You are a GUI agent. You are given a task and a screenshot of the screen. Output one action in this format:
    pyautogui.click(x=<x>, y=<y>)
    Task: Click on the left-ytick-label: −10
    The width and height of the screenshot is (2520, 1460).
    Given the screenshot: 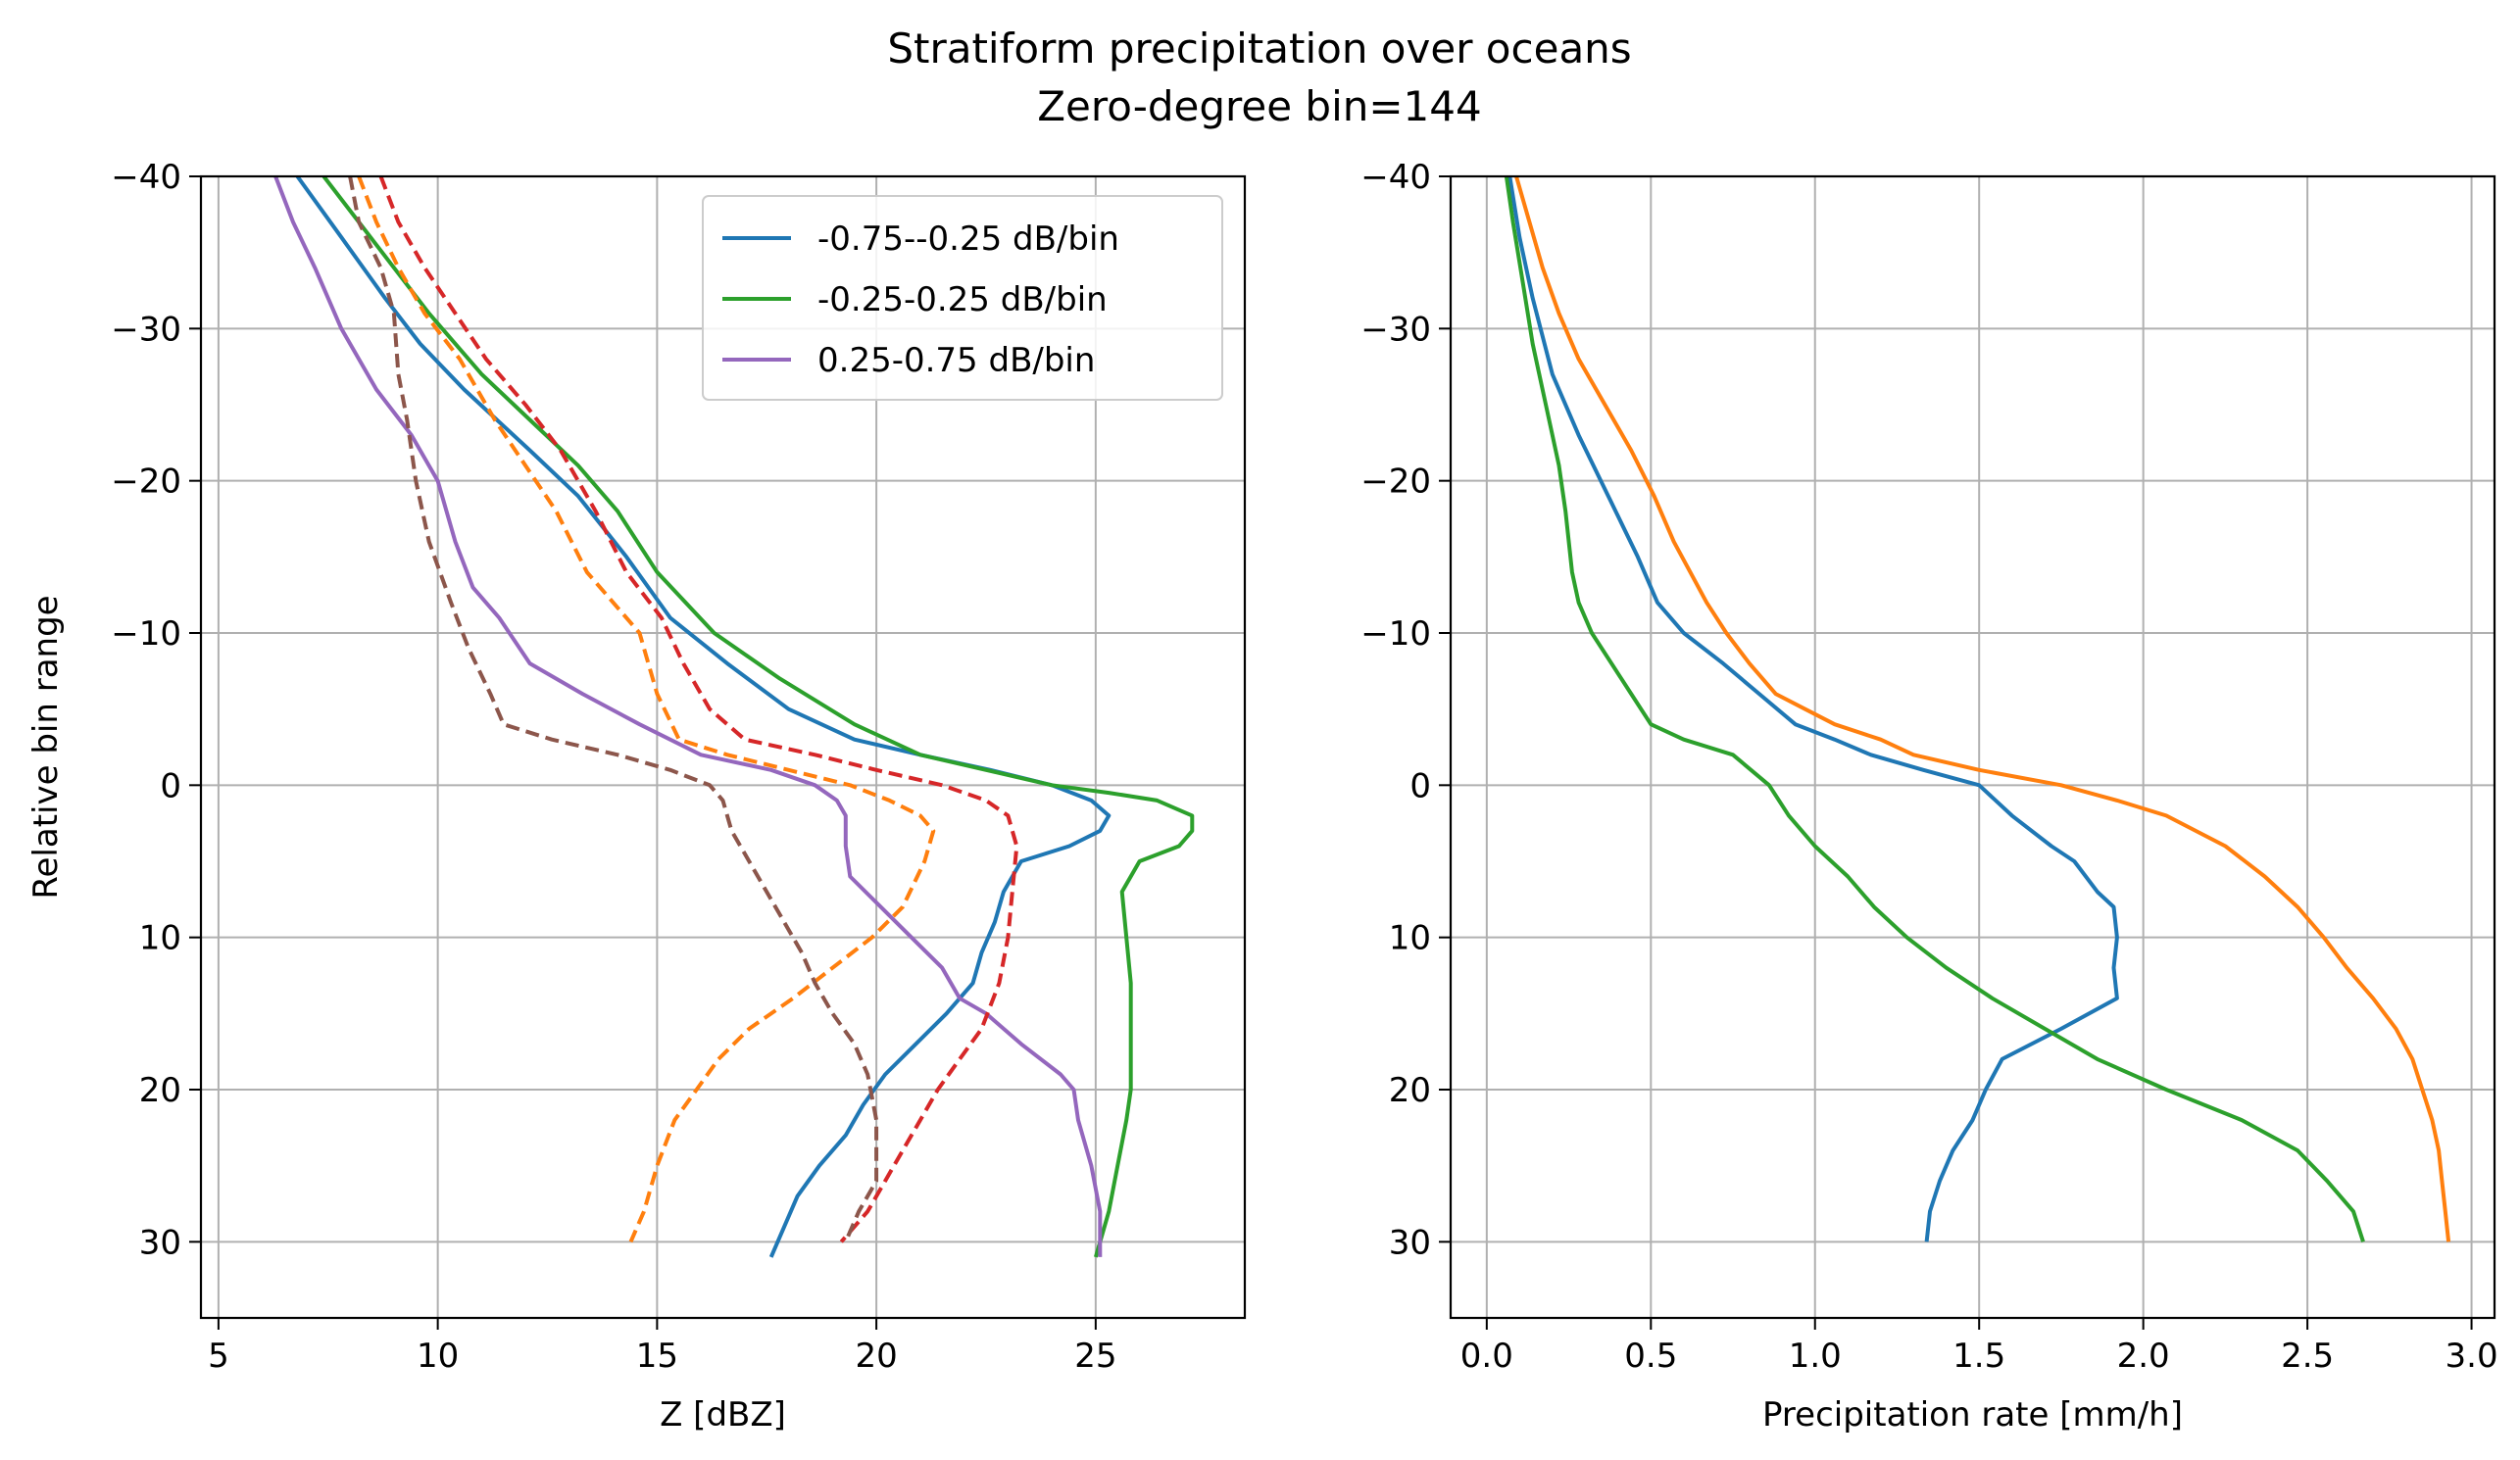 What is the action you would take?
    pyautogui.click(x=146, y=634)
    